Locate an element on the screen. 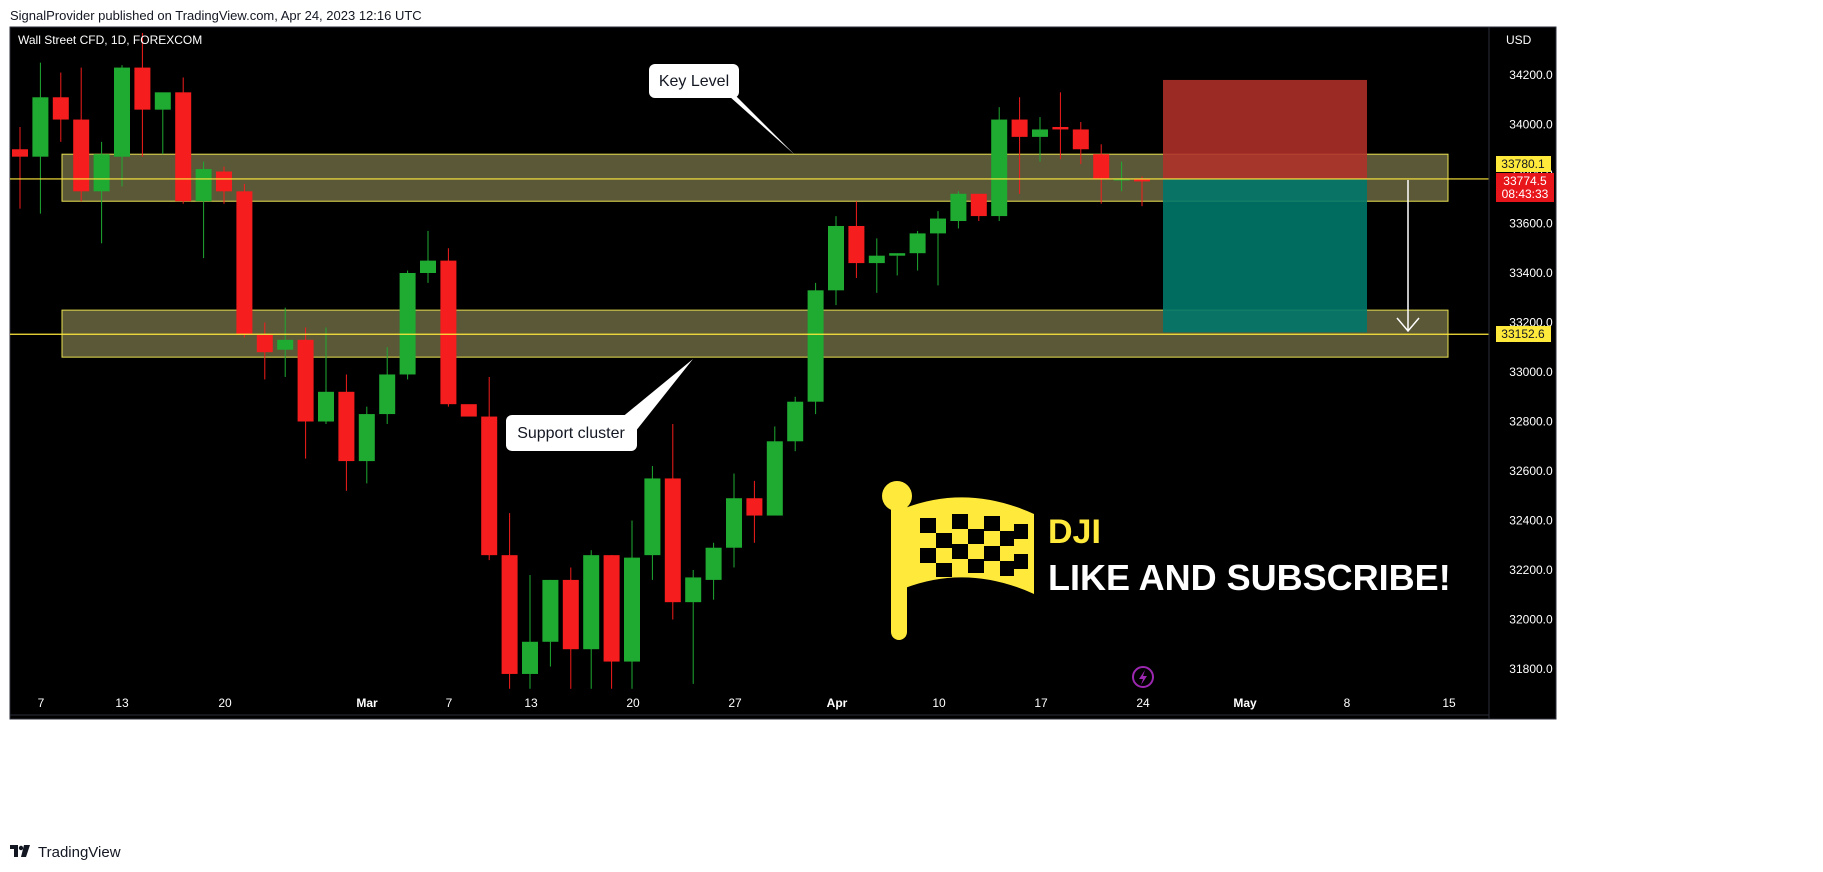  footer-brand: TradingView is located at coordinates (79, 852).